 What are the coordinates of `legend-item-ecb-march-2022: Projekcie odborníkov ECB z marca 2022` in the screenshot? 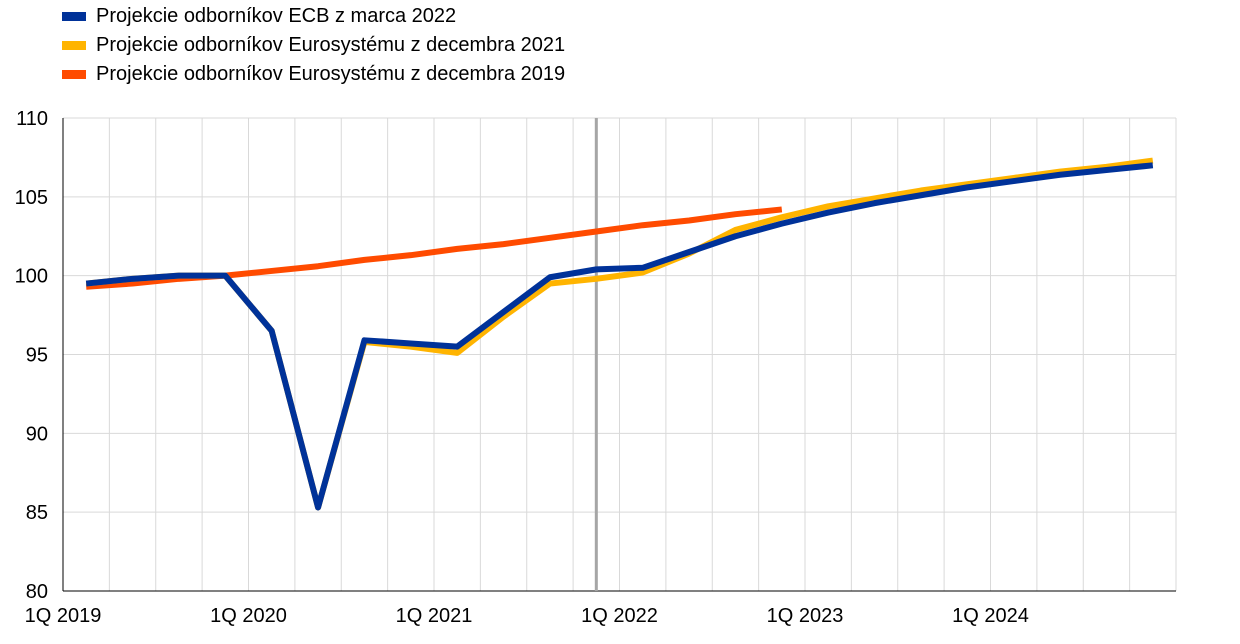 It's located at (313, 16).